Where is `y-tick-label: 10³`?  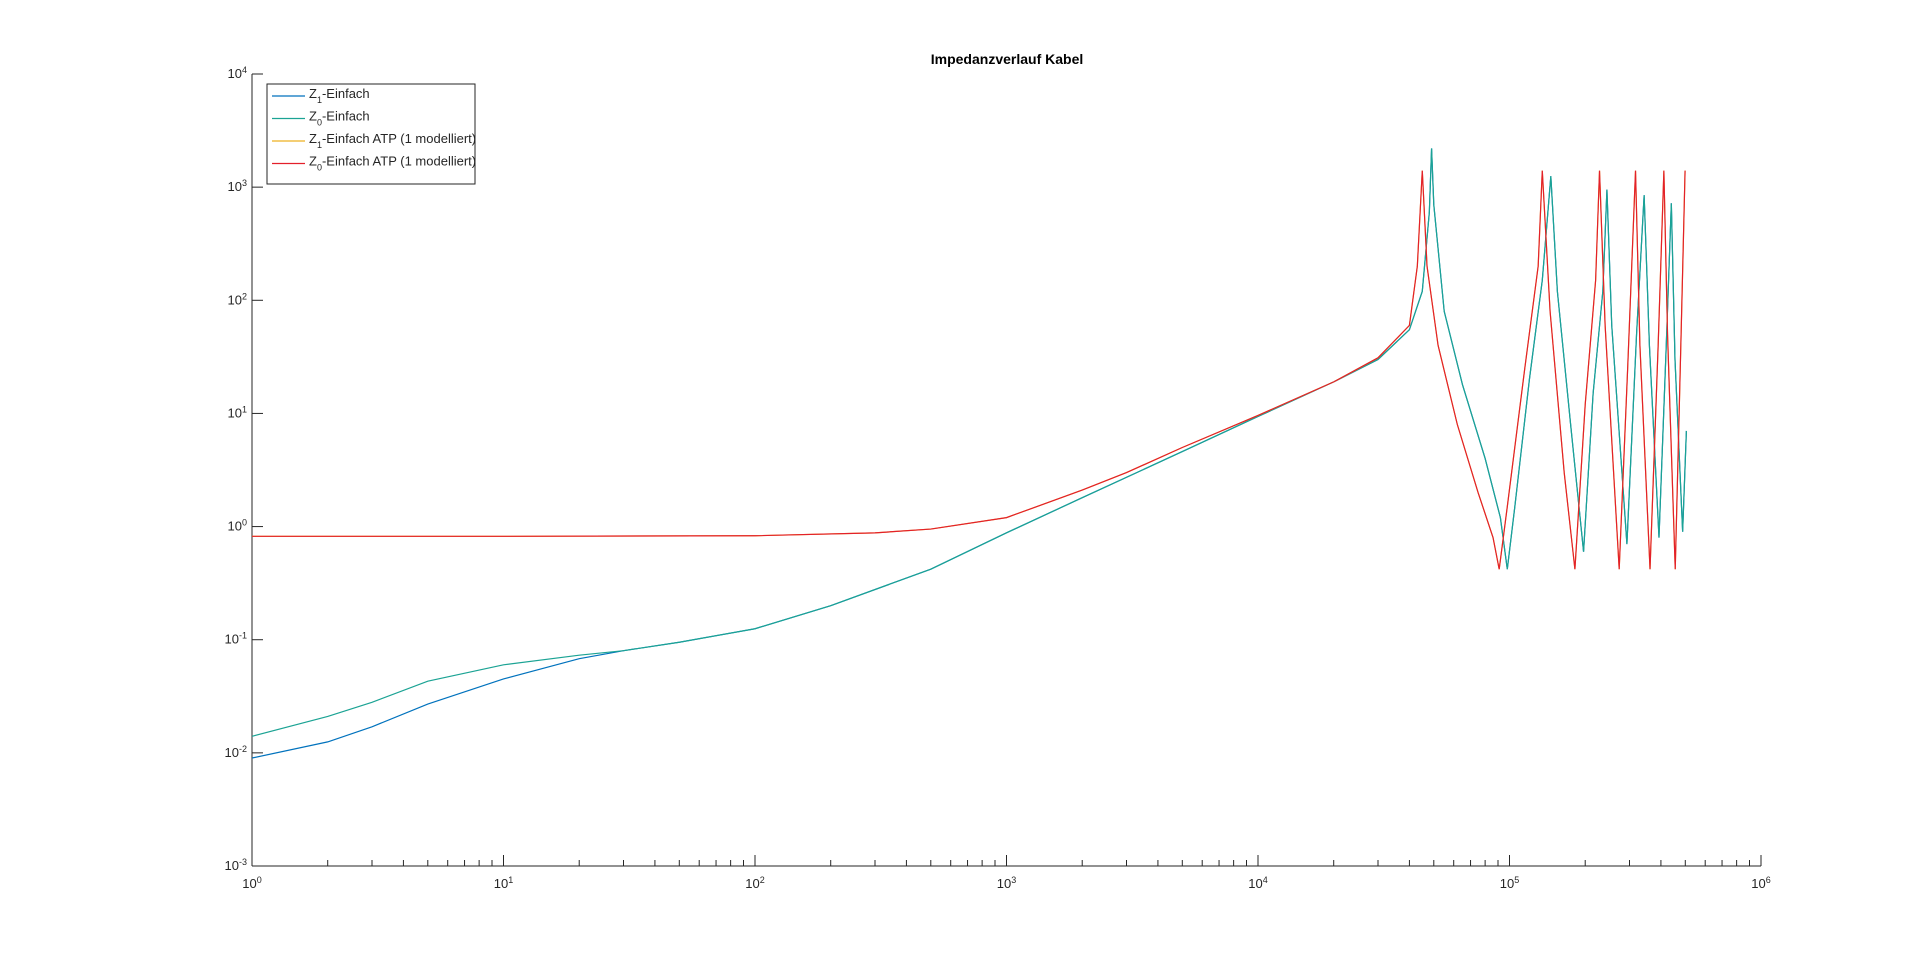
y-tick-label: 10³ is located at coordinates (237, 186).